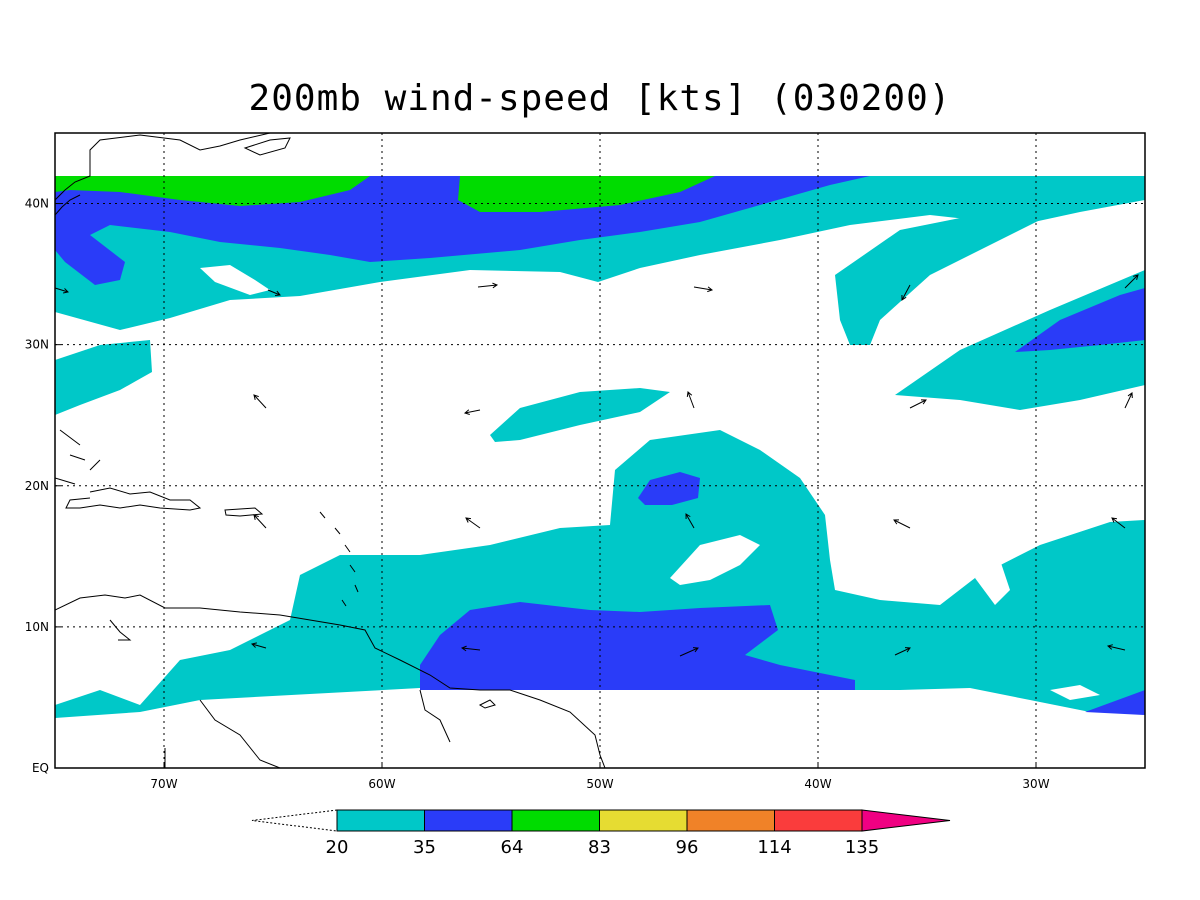  What do you see at coordinates (103, 377) in the screenshot?
I see `cyan-west-patch` at bounding box center [103, 377].